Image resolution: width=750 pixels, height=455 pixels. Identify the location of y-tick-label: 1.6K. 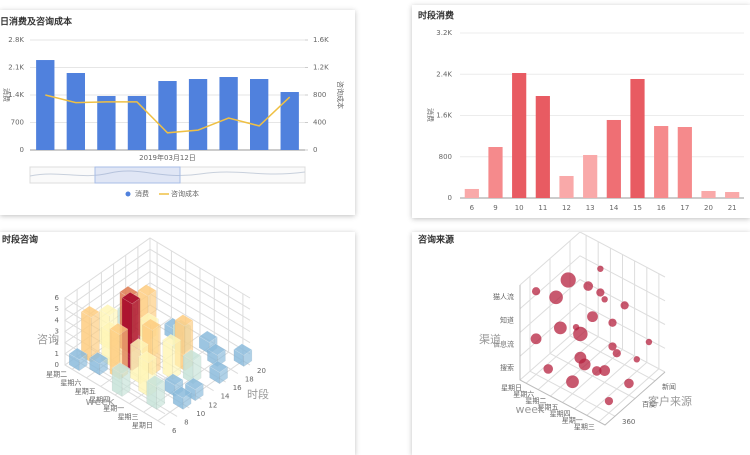
(444, 116).